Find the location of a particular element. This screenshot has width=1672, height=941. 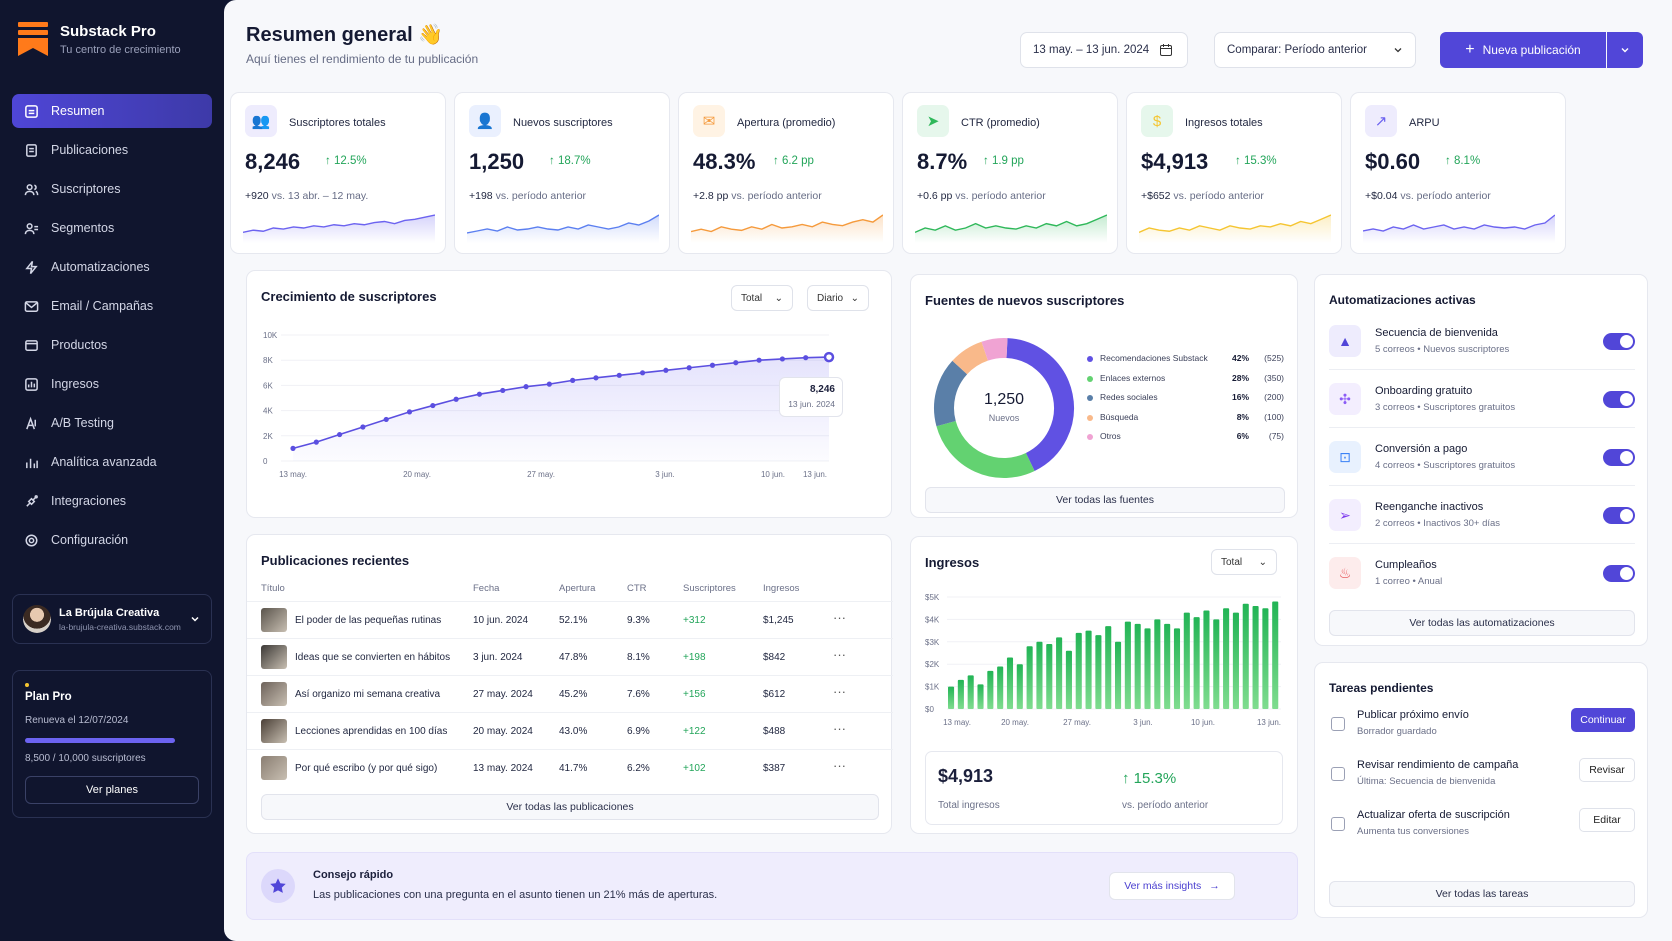

sidebar-item-configuracion: Configuración is located at coordinates (112, 540).